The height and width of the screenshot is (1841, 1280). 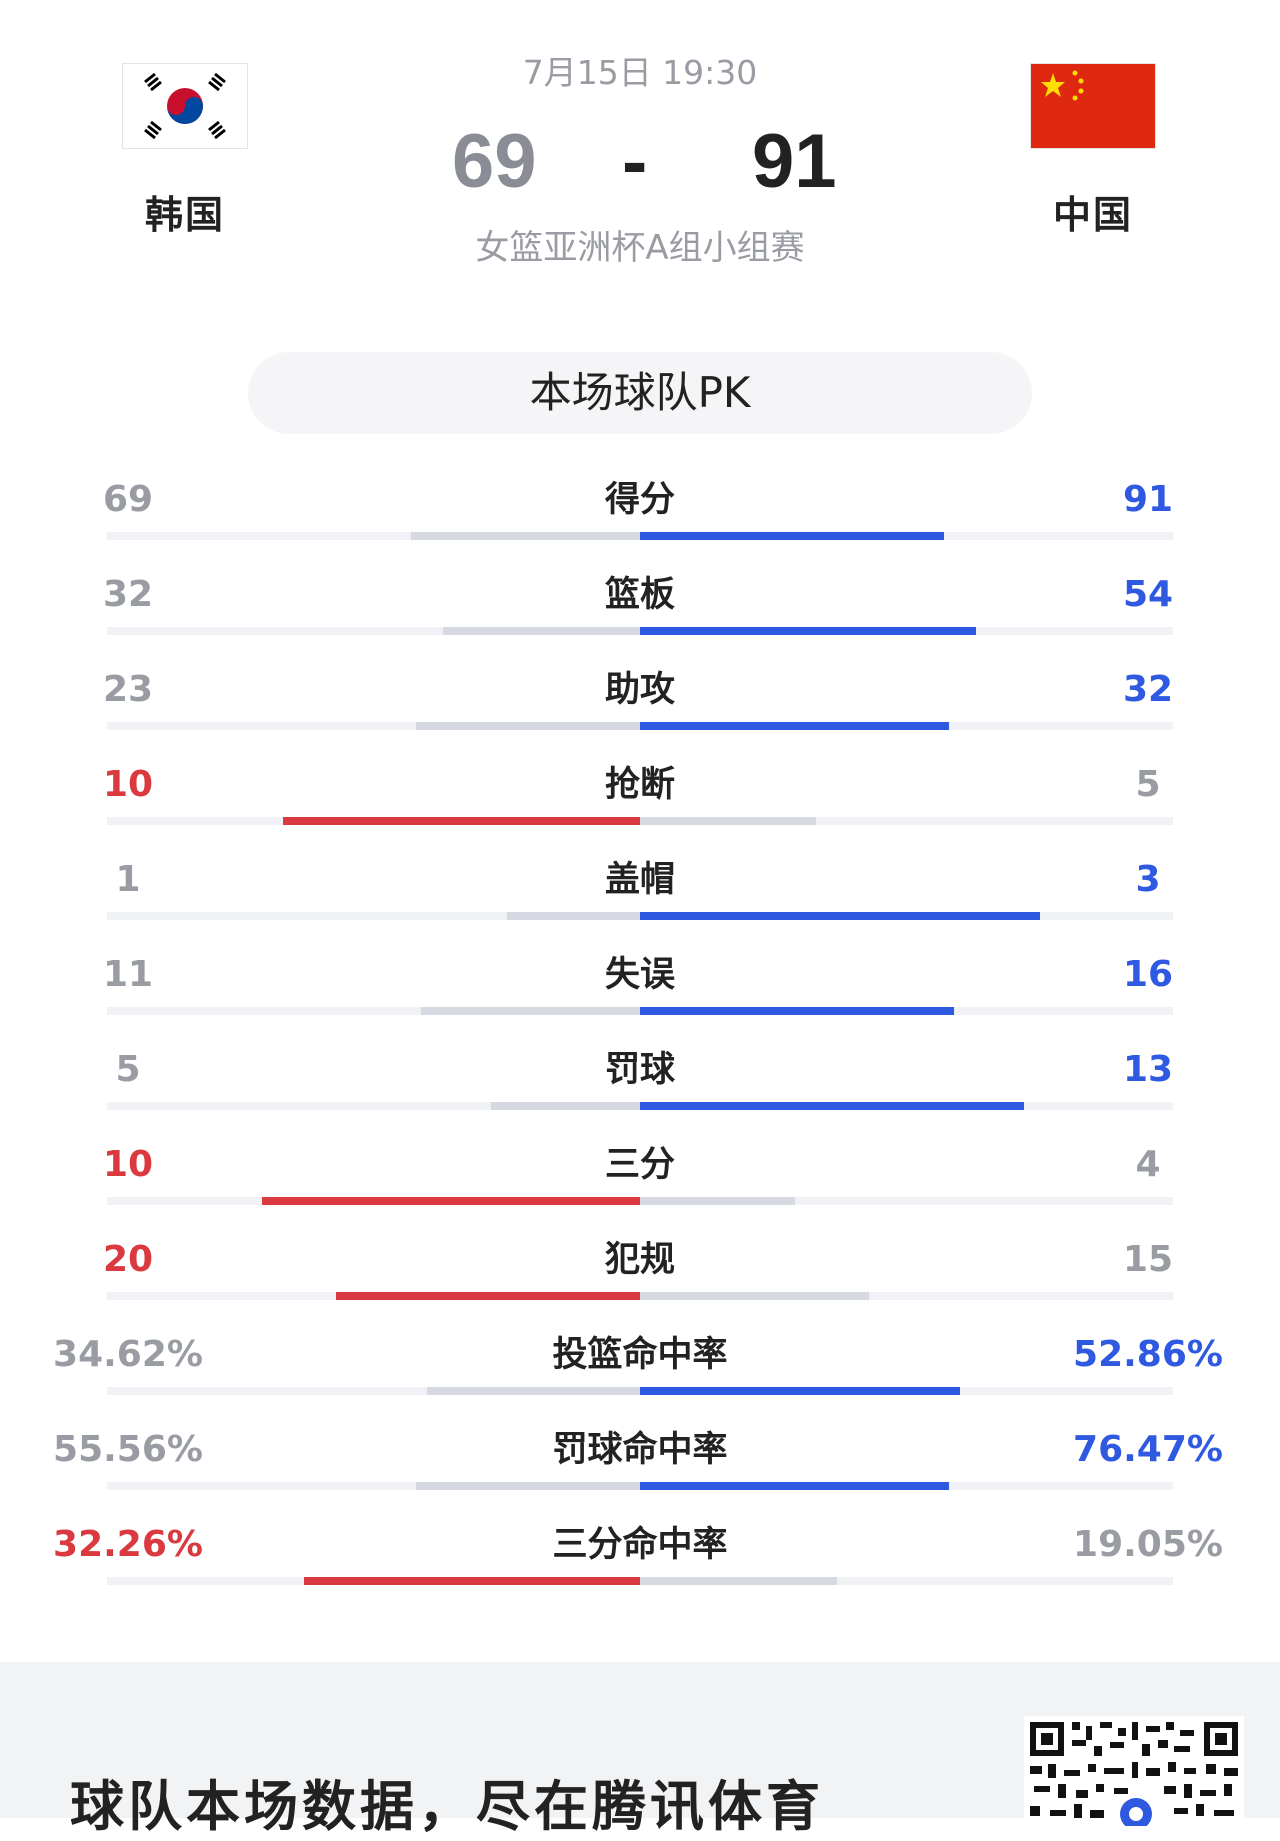 What do you see at coordinates (639, 595) in the screenshot?
I see `stat-label: 篮板` at bounding box center [639, 595].